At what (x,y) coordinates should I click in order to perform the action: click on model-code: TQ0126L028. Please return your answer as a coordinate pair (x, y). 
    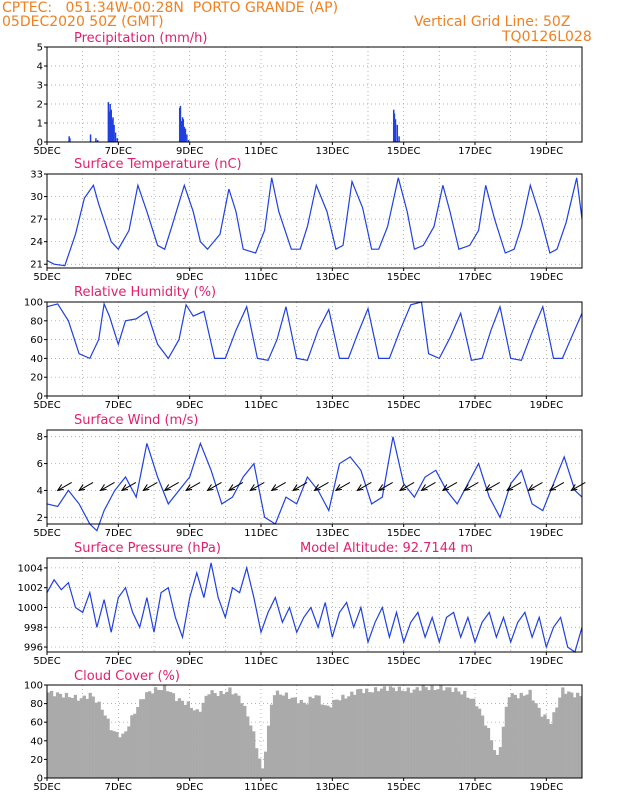
    Looking at the image, I should click on (547, 37).